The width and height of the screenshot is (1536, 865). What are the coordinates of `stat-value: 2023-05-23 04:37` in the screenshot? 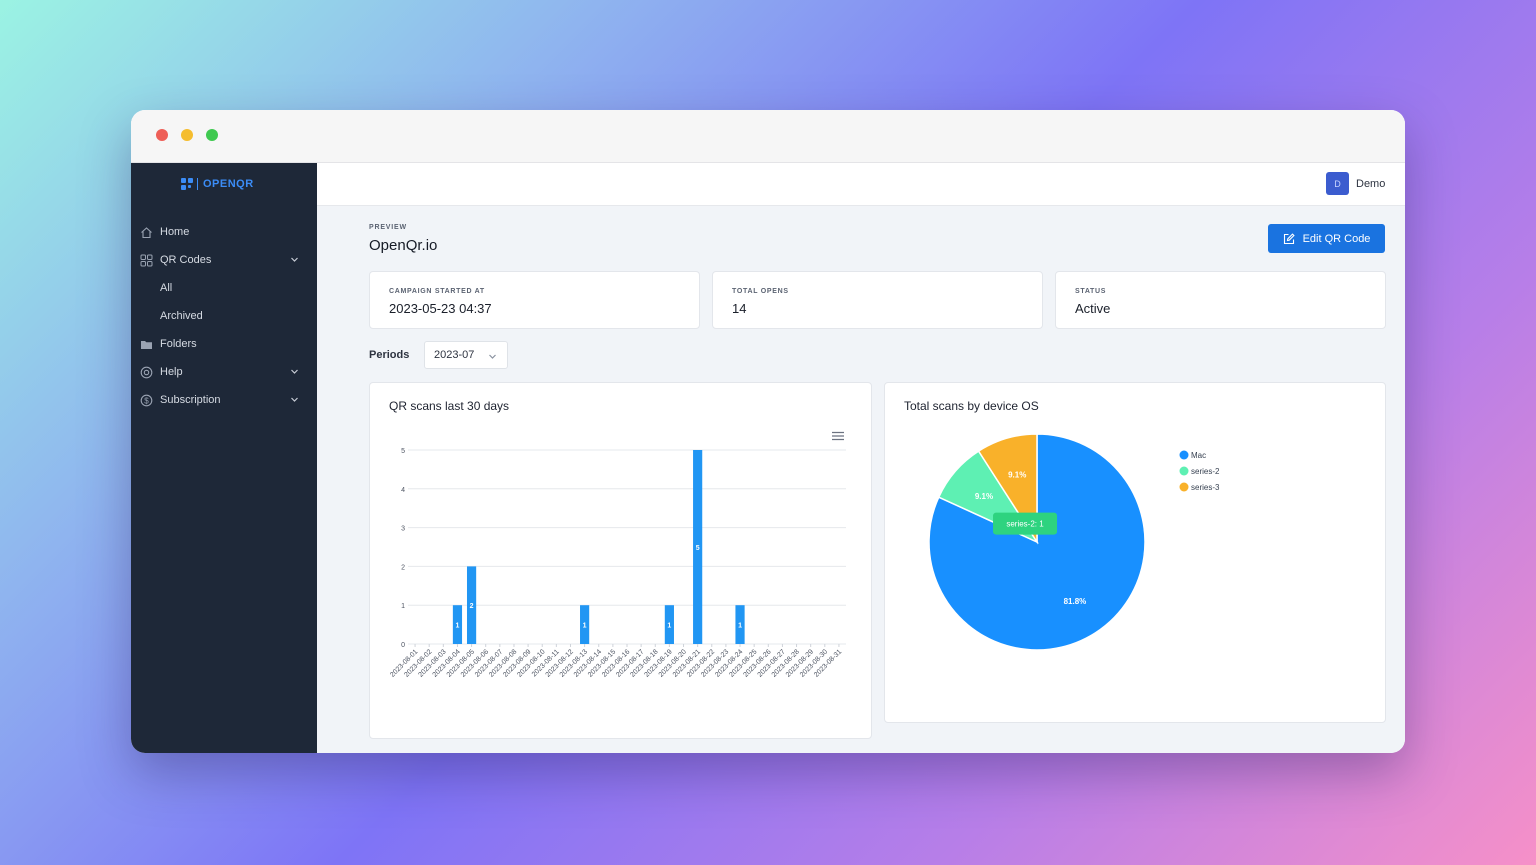 It's located at (440, 308).